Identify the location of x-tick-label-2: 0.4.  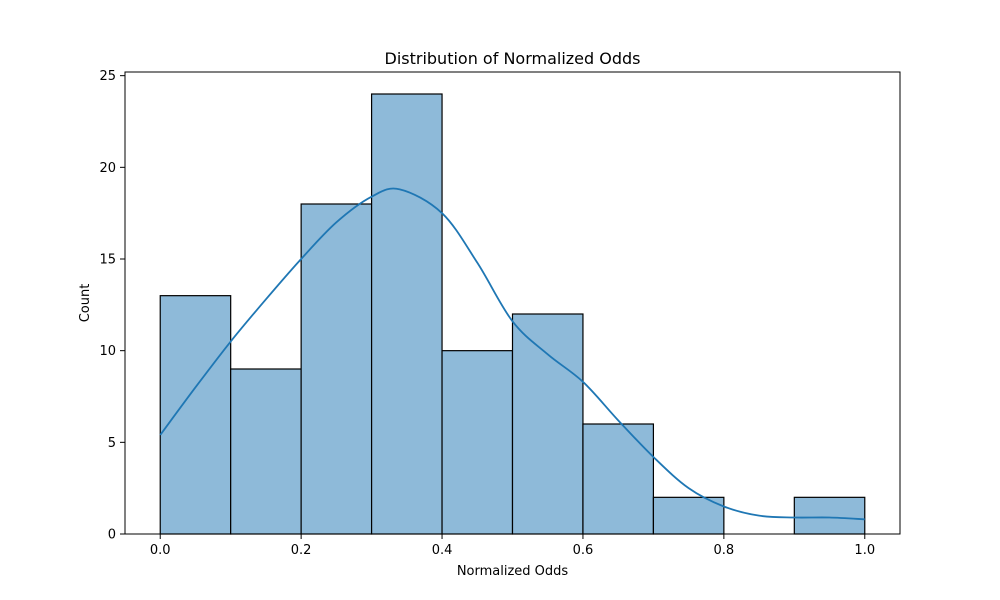
(442, 550).